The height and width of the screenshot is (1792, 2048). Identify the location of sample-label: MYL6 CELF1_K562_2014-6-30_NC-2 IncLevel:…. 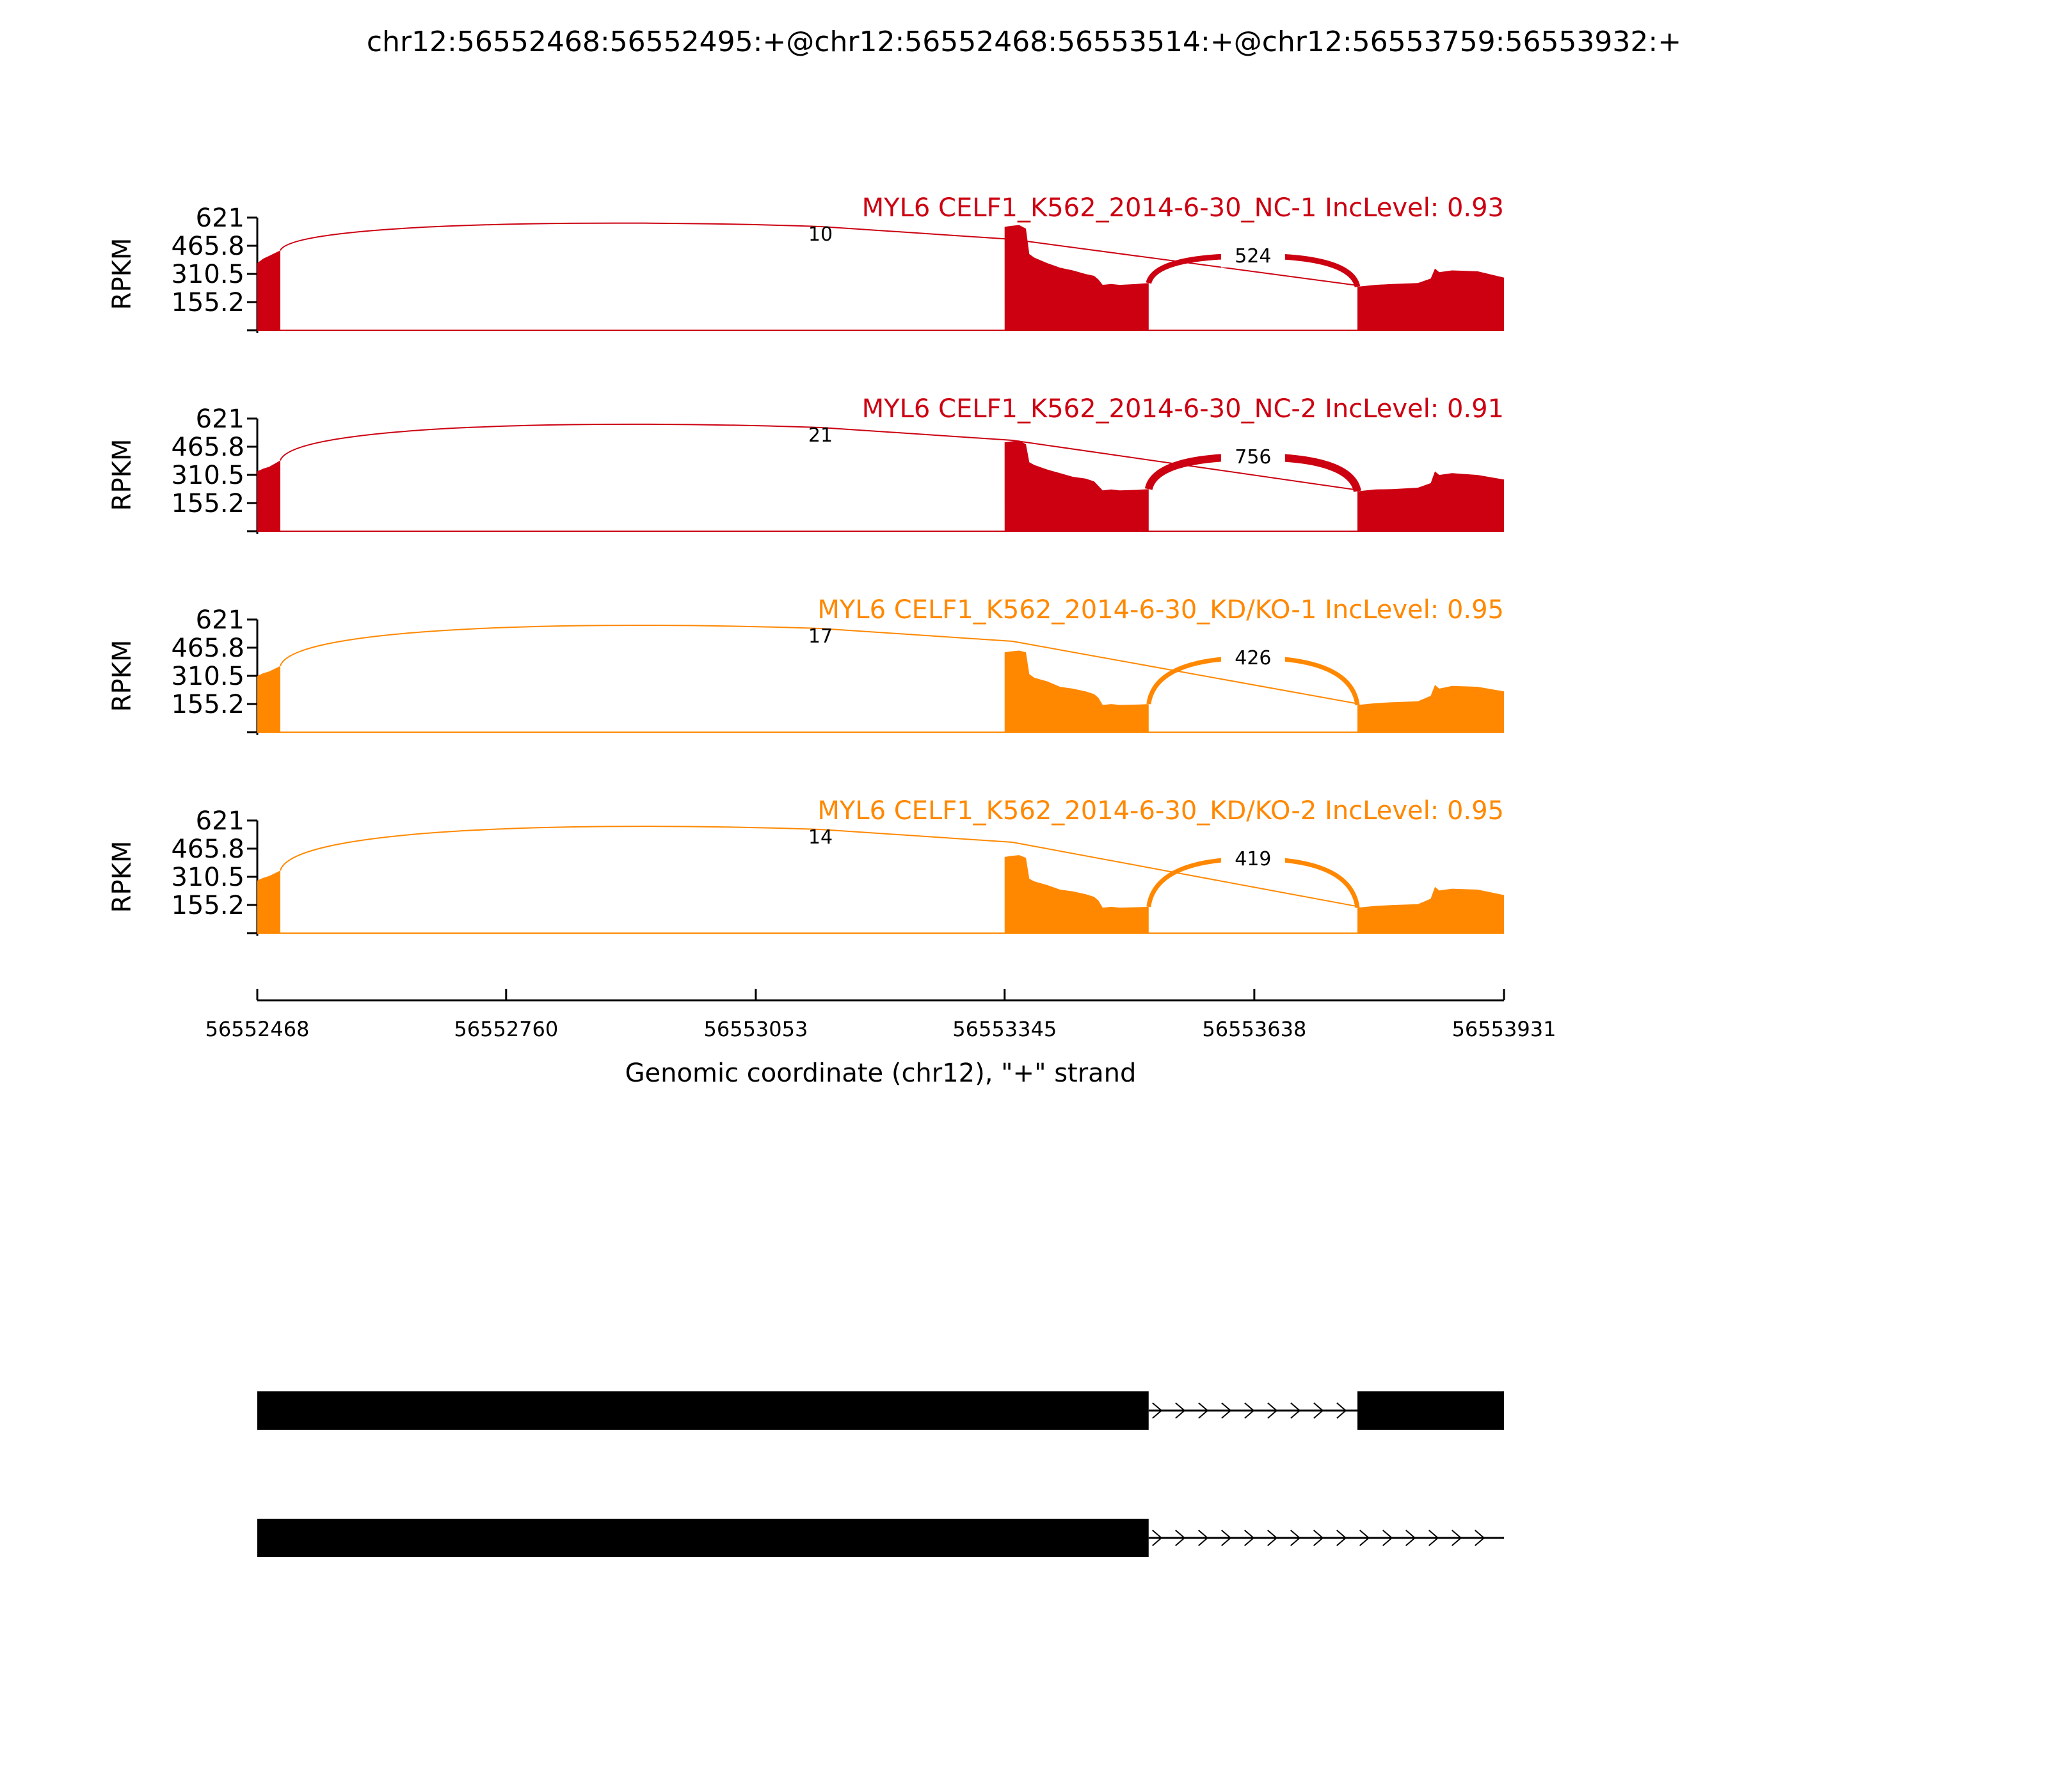
(1183, 409).